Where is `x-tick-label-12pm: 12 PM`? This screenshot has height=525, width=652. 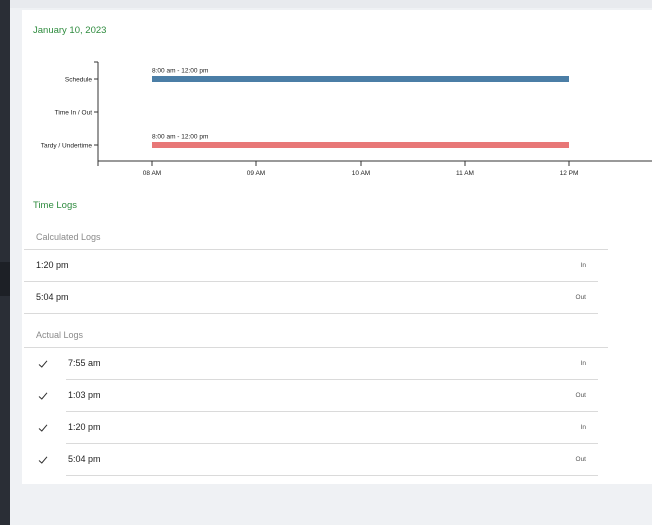 x-tick-label-12pm: 12 PM is located at coordinates (569, 173).